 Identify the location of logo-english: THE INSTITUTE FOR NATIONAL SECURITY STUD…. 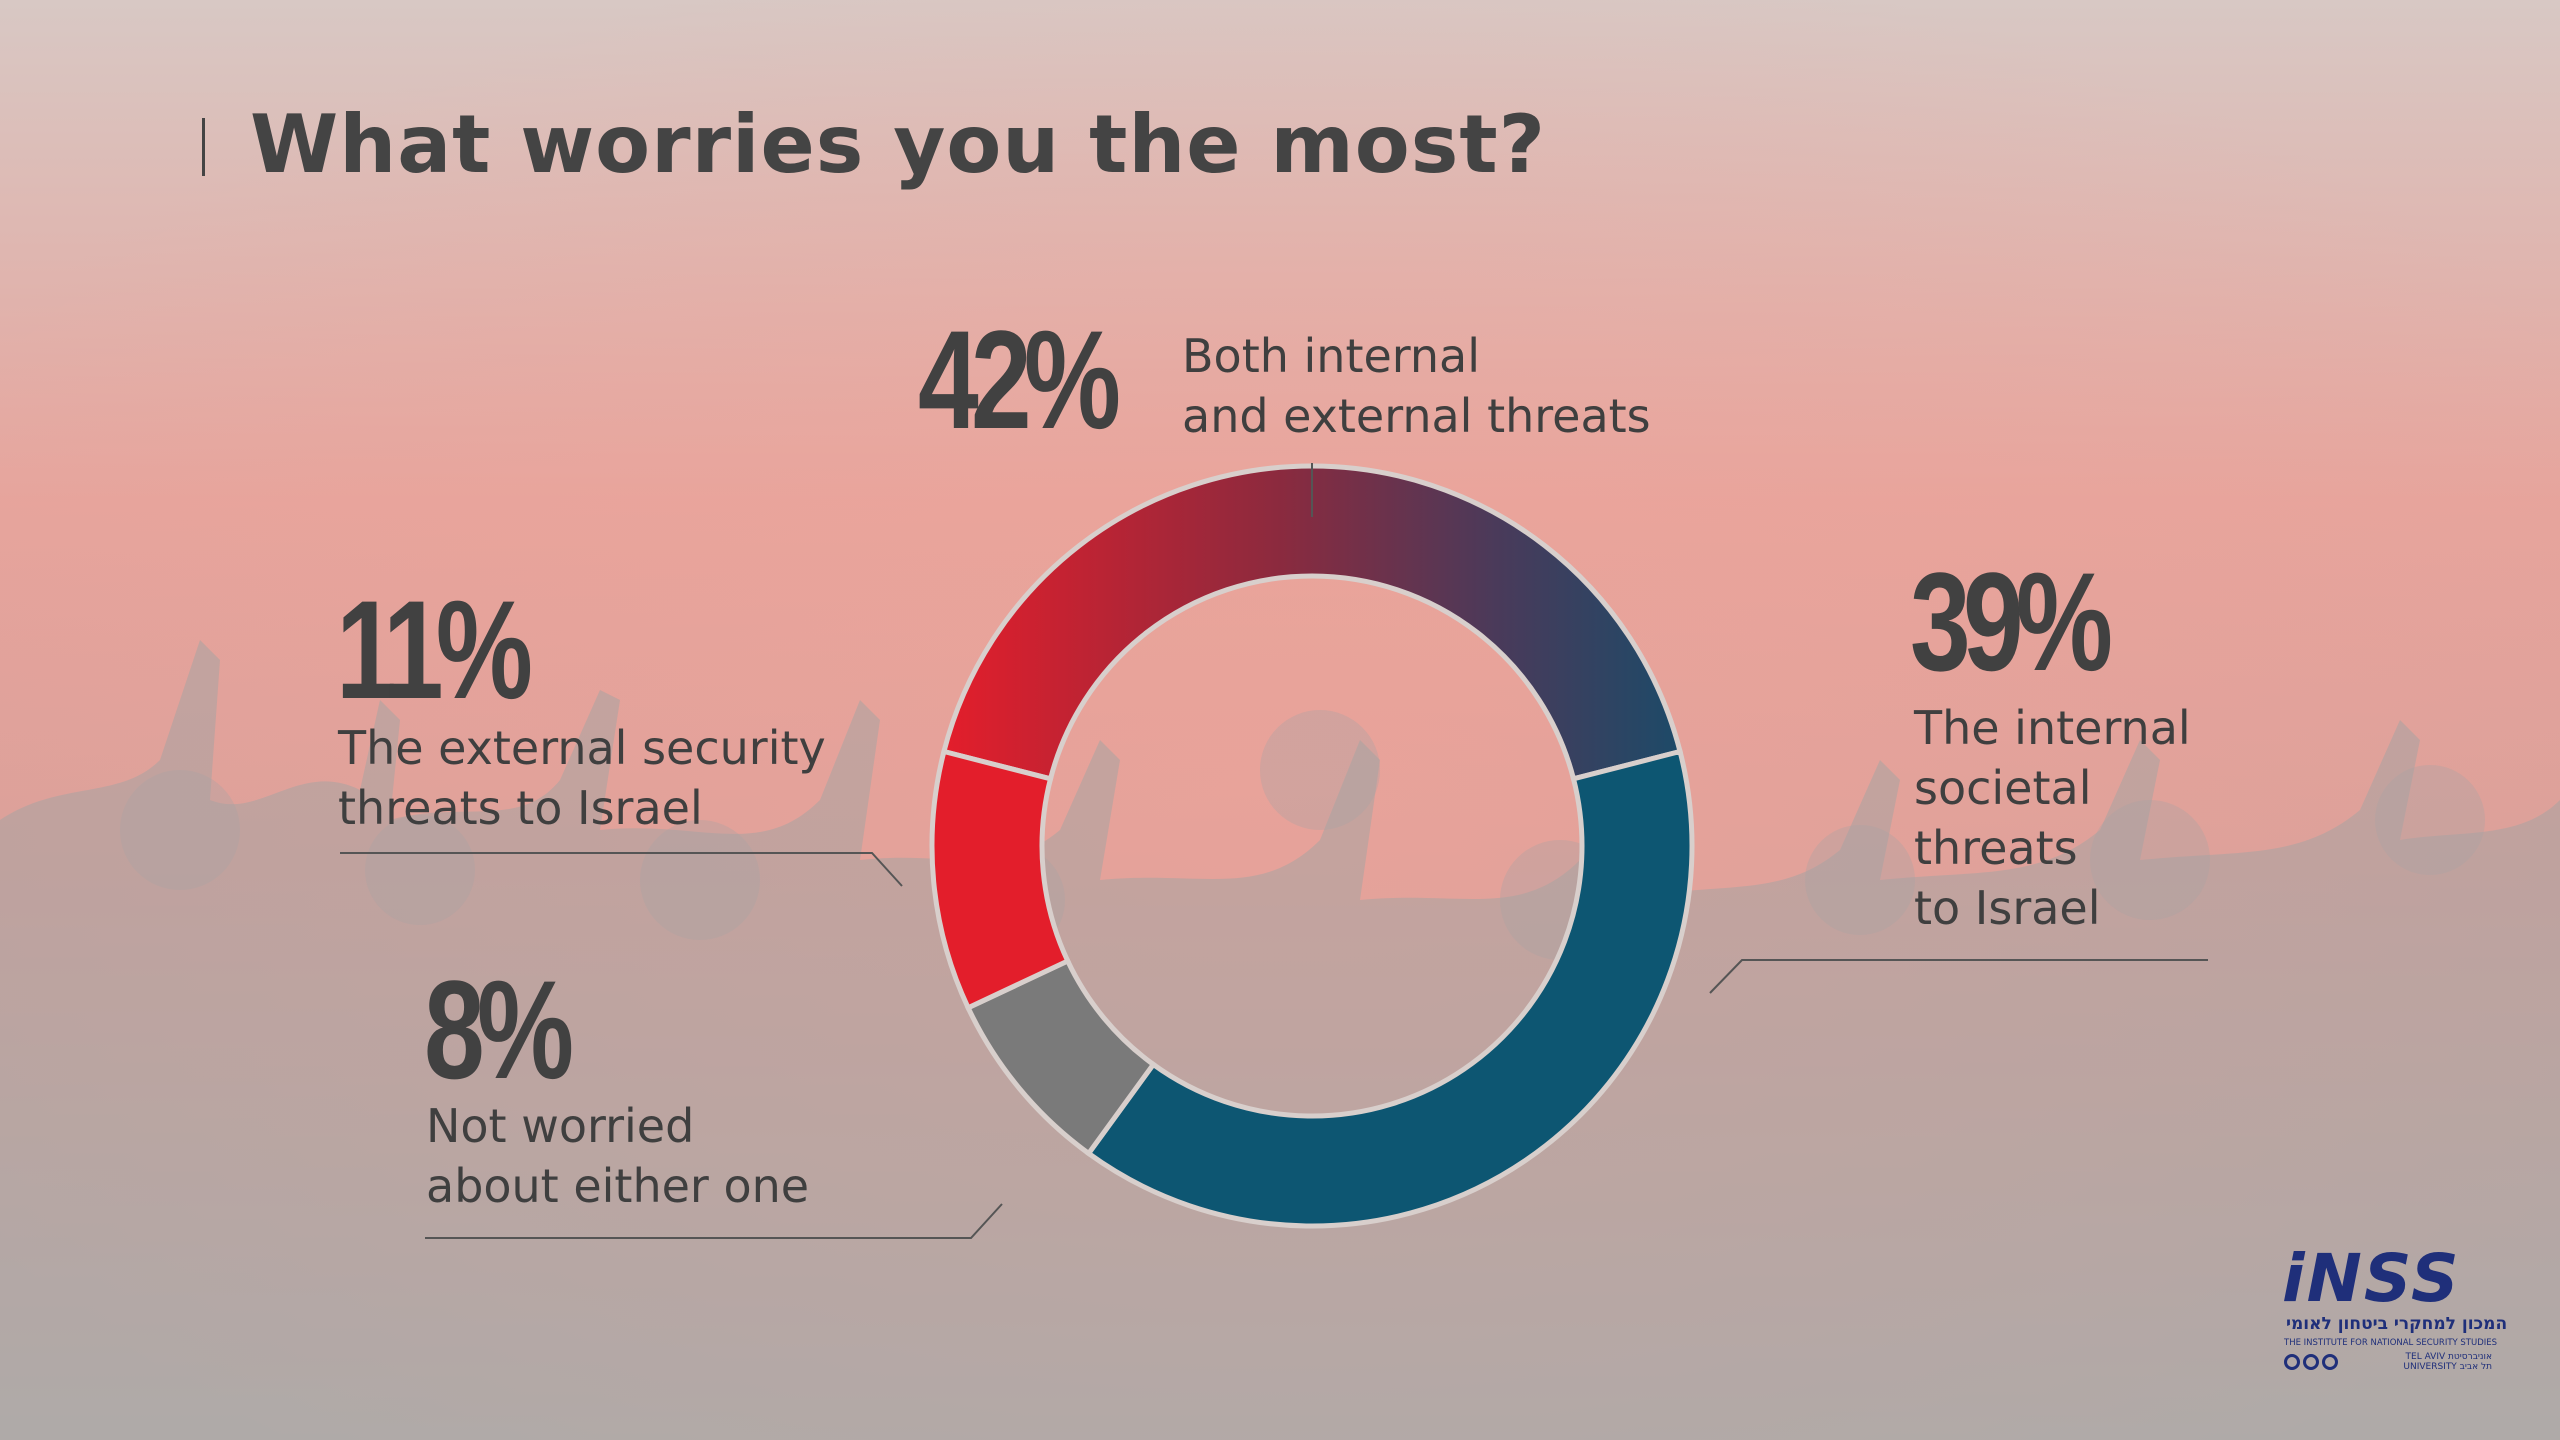
(2391, 1343).